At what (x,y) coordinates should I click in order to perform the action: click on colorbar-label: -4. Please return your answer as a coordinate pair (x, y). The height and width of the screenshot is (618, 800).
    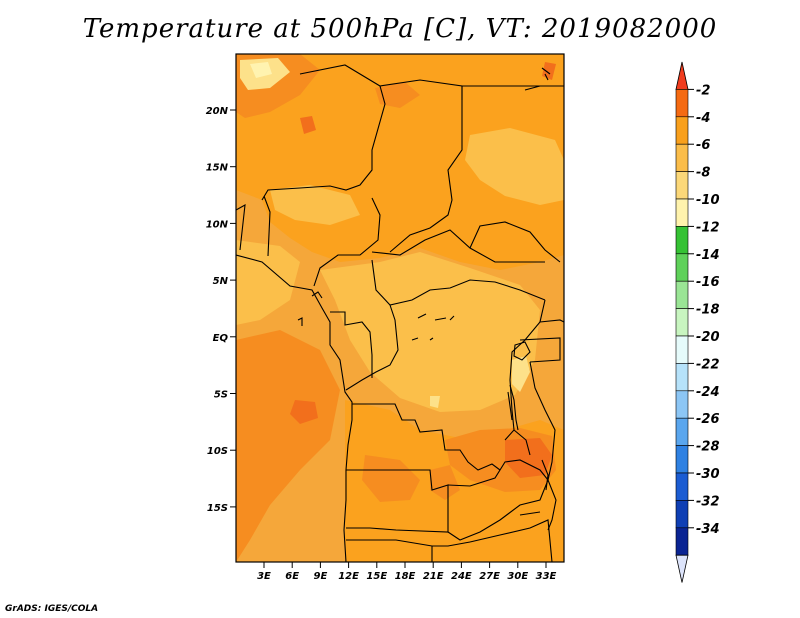
    Looking at the image, I should click on (703, 118).